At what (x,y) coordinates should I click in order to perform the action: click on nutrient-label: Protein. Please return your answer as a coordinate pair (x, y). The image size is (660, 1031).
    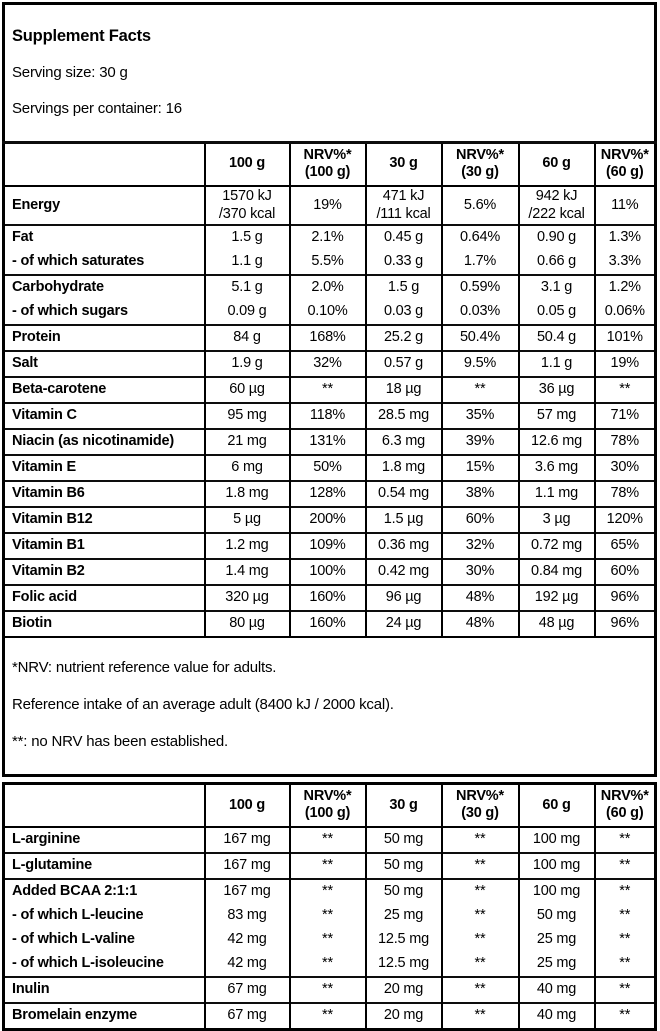
    Looking at the image, I should click on (104, 338).